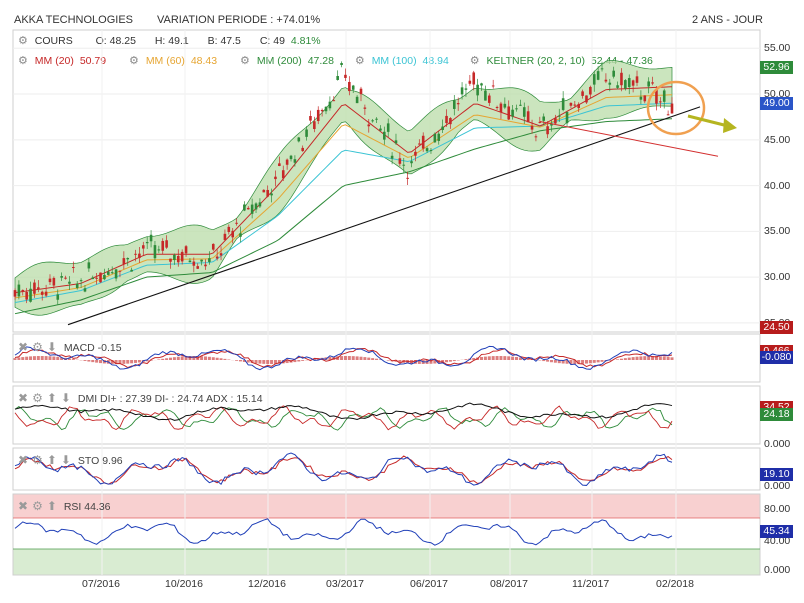 This screenshot has width=804, height=603. I want to click on price-tick: 35.00, so click(777, 231).